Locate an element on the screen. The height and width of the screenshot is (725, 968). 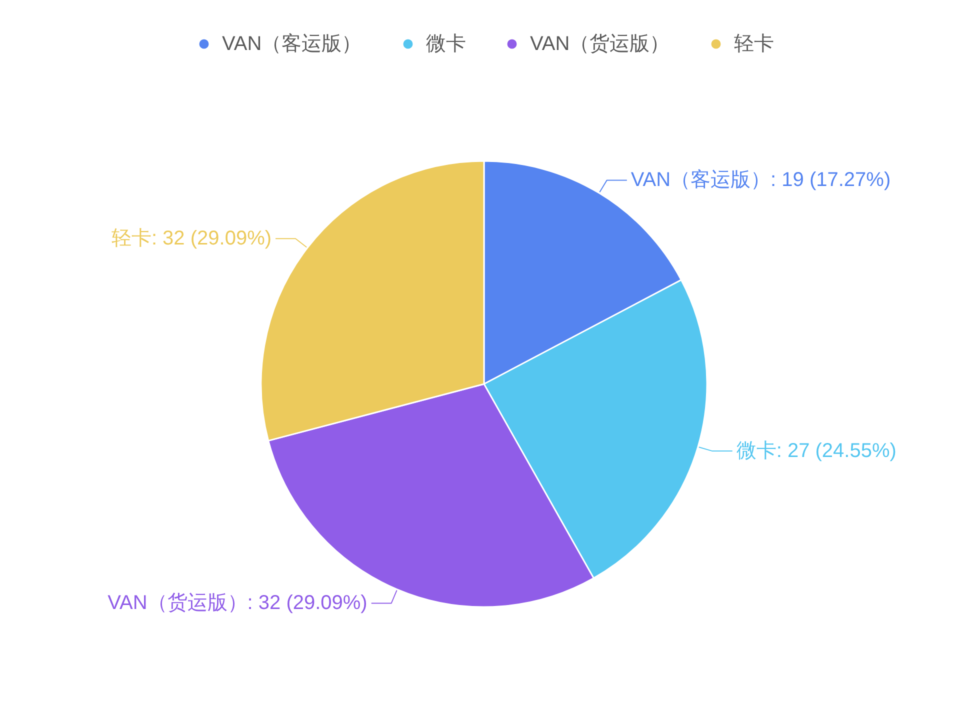
data-label: VAN（货运版）: 32 (29.09%) is located at coordinates (238, 603).